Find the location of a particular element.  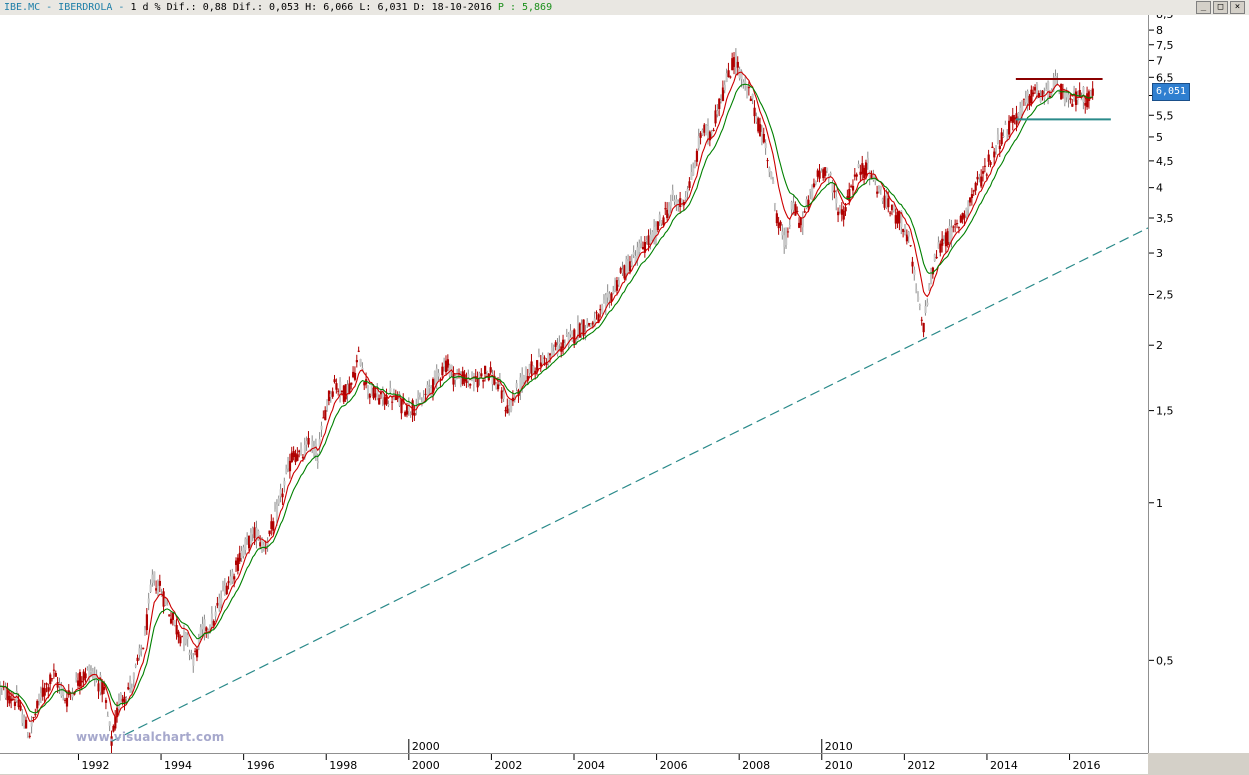

close-button: × is located at coordinates (1237, 7).